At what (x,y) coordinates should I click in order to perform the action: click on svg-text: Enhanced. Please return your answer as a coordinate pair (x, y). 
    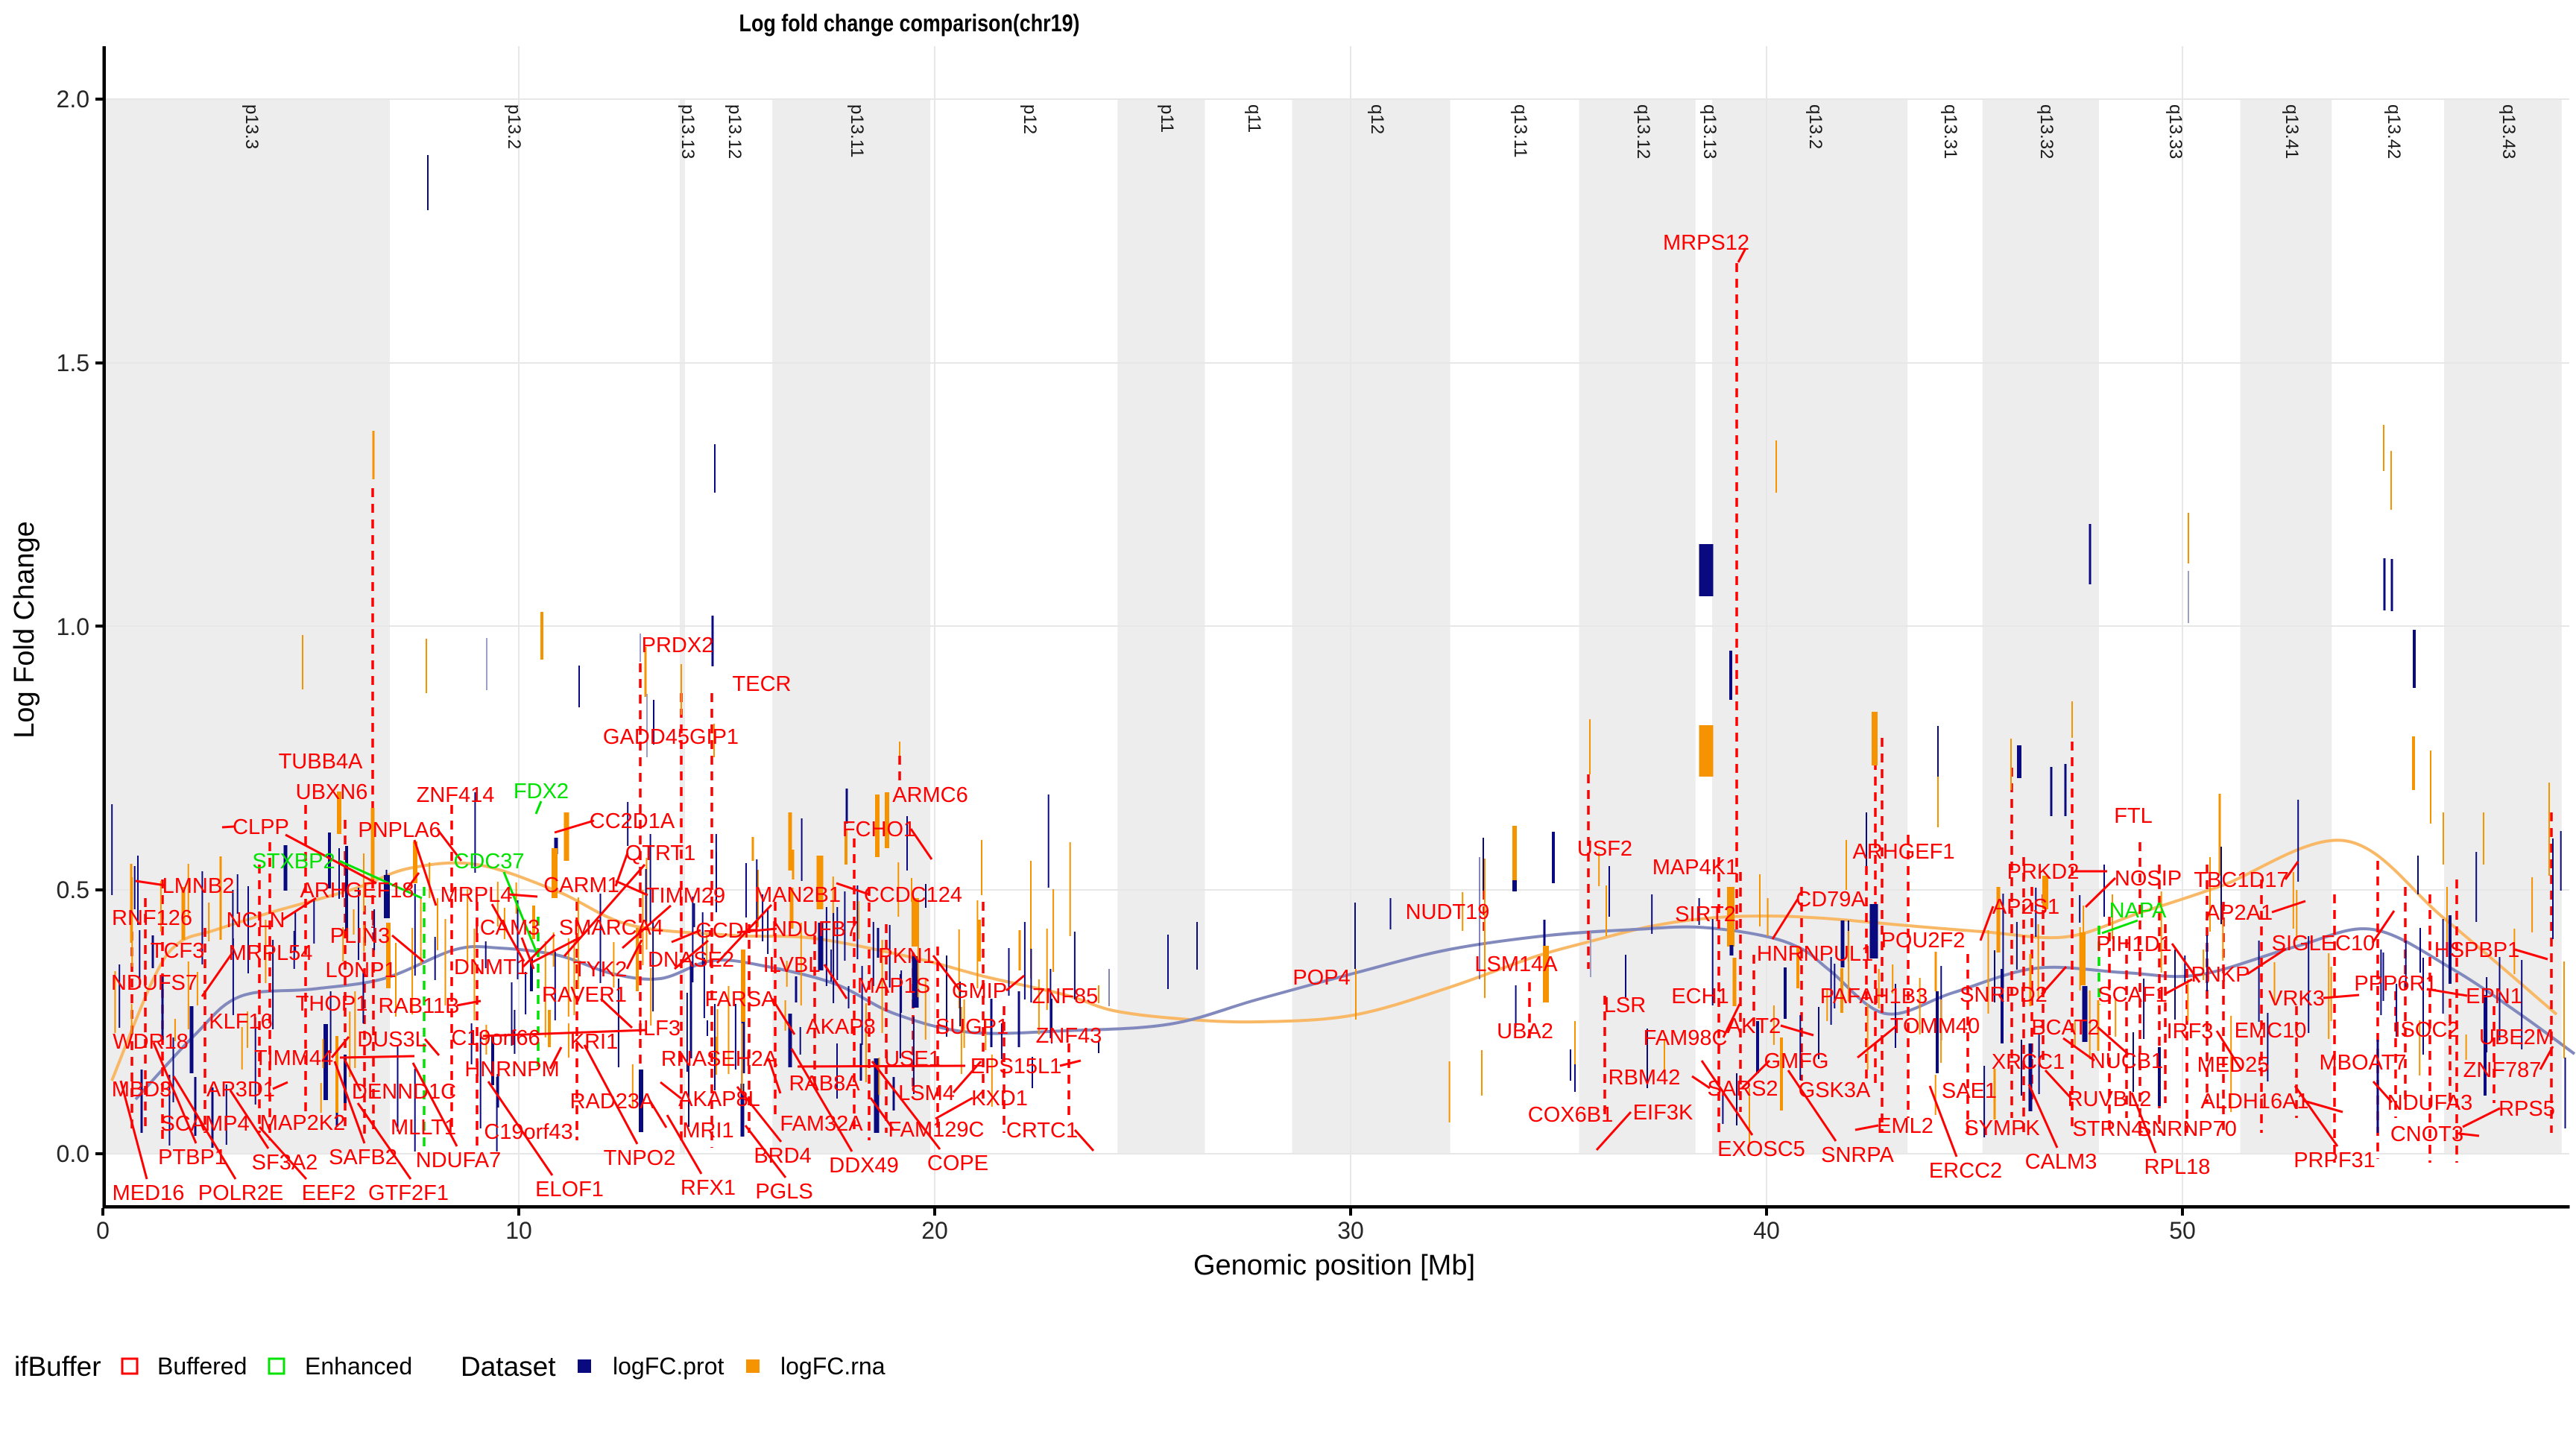
    Looking at the image, I should click on (358, 1367).